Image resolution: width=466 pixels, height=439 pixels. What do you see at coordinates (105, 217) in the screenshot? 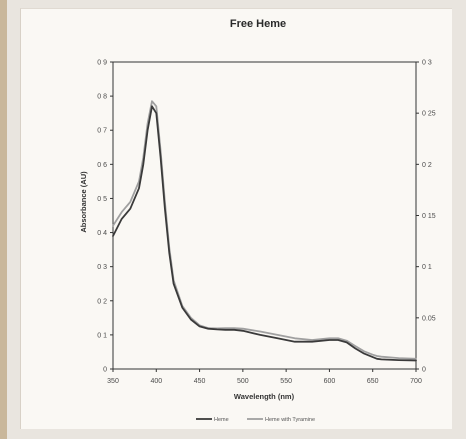
I see `y-axis-ticks: 0 0 1 0 2 0 3 0 4 0 5 0 6 0 7 0 8 0 9` at bounding box center [105, 217].